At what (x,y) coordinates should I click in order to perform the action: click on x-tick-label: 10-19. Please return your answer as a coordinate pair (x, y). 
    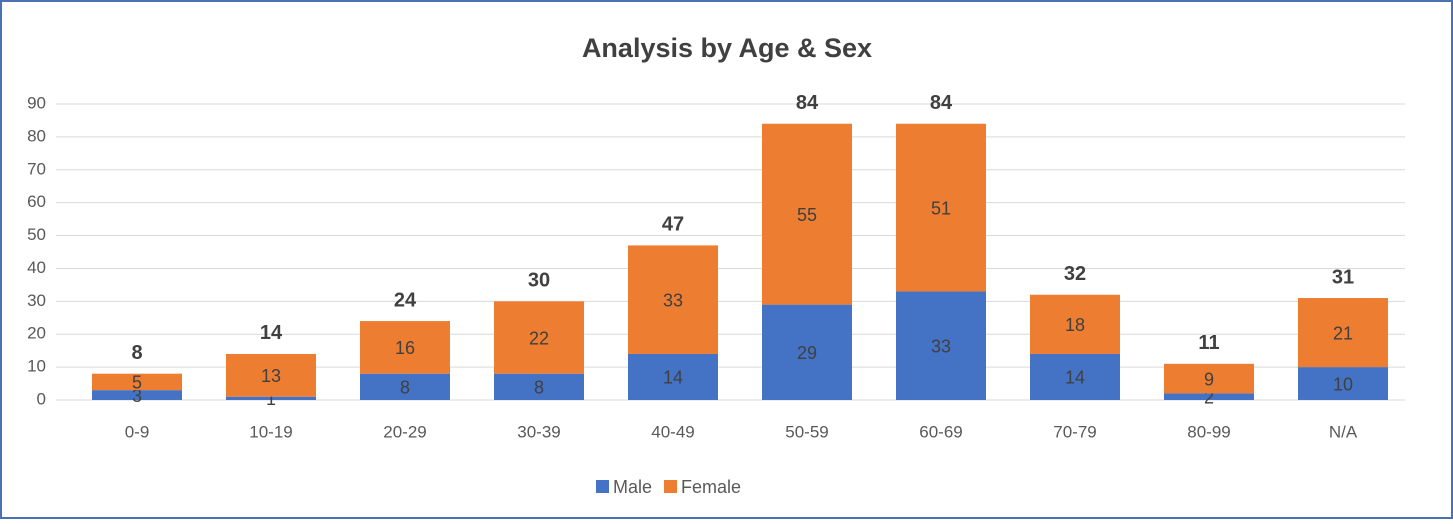
    Looking at the image, I should click on (270, 431).